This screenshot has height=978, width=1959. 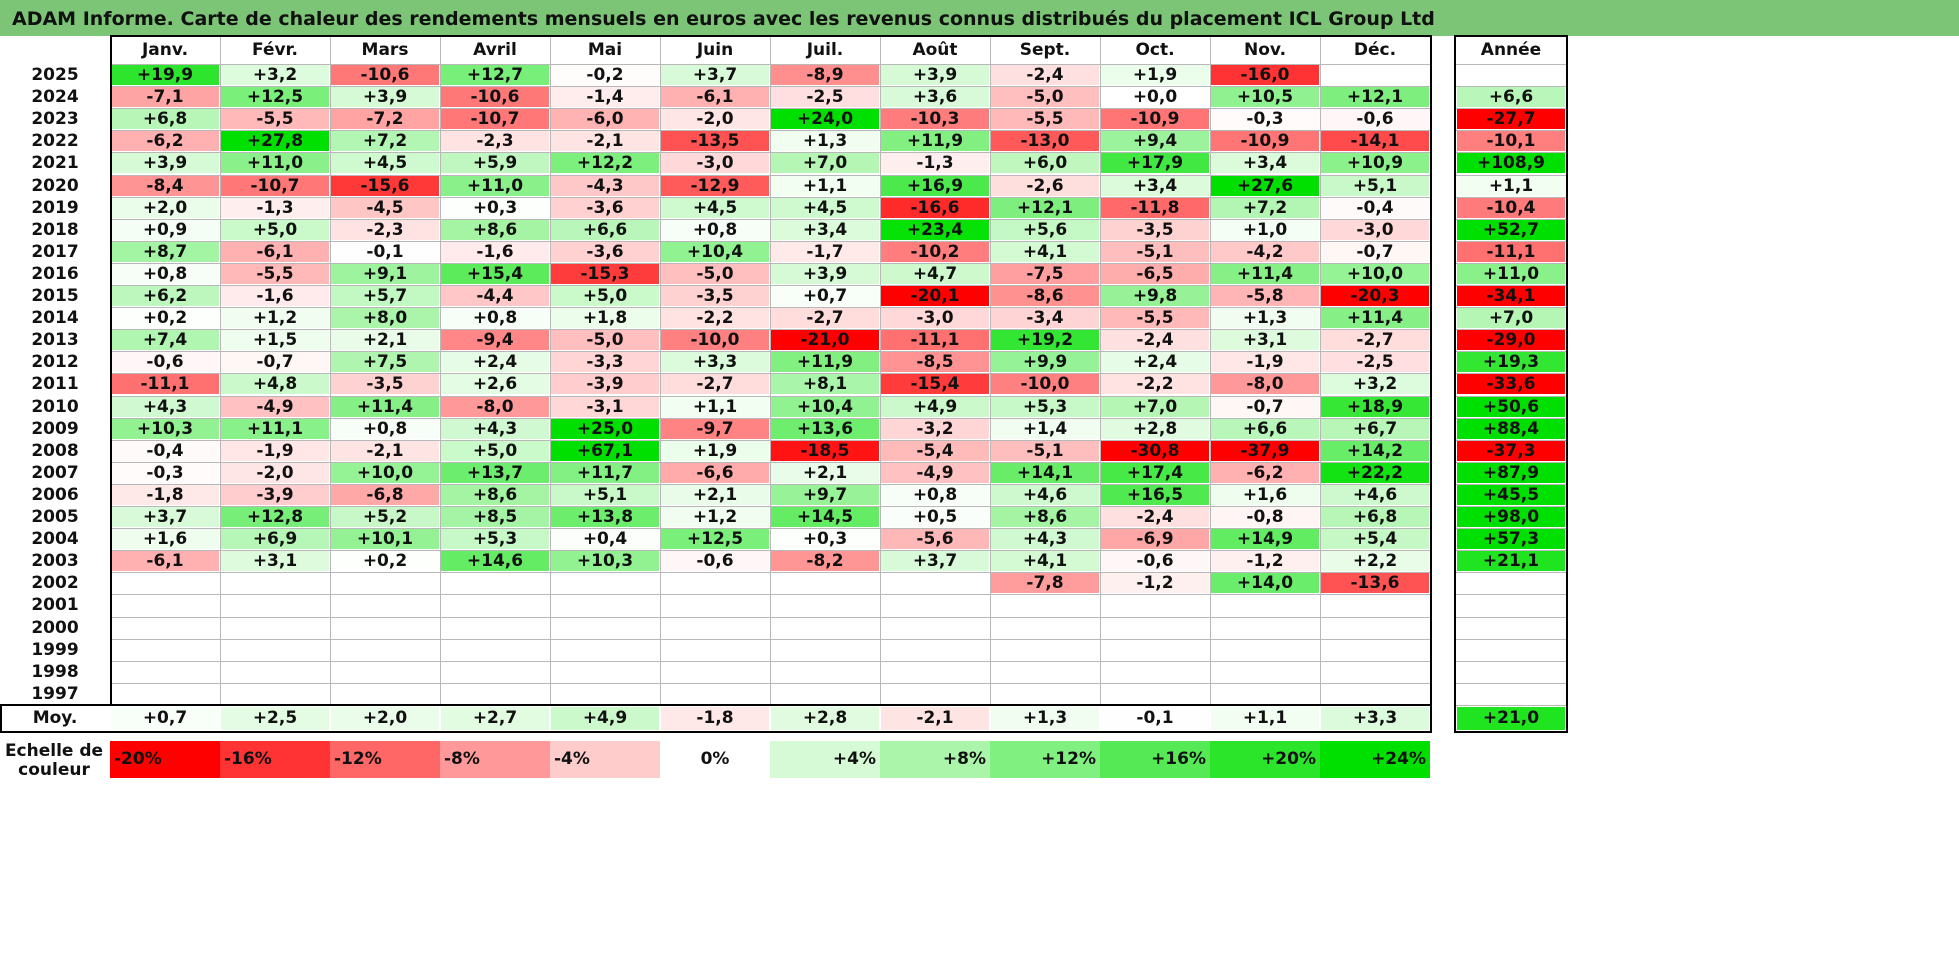 I want to click on heatmap-cell: +10,4, so click(x=715, y=251).